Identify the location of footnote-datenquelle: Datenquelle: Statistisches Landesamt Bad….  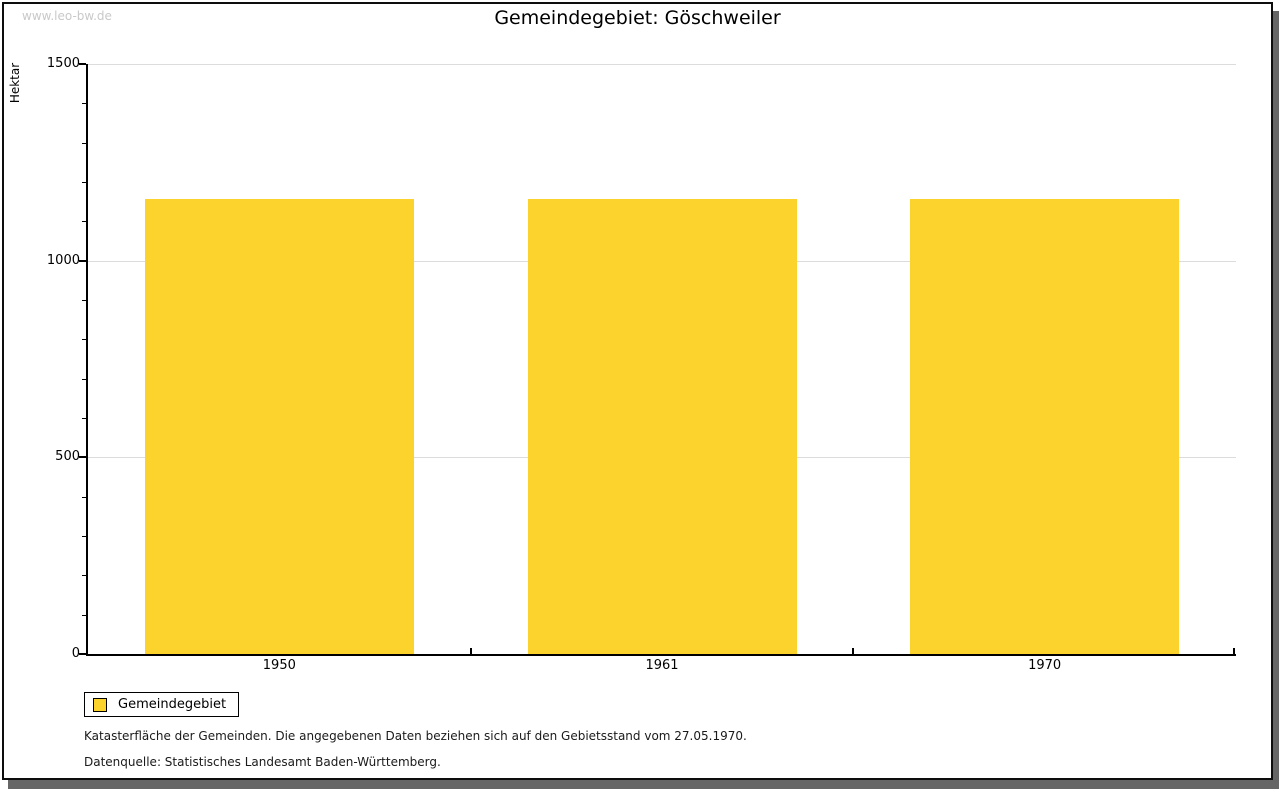
(262, 762).